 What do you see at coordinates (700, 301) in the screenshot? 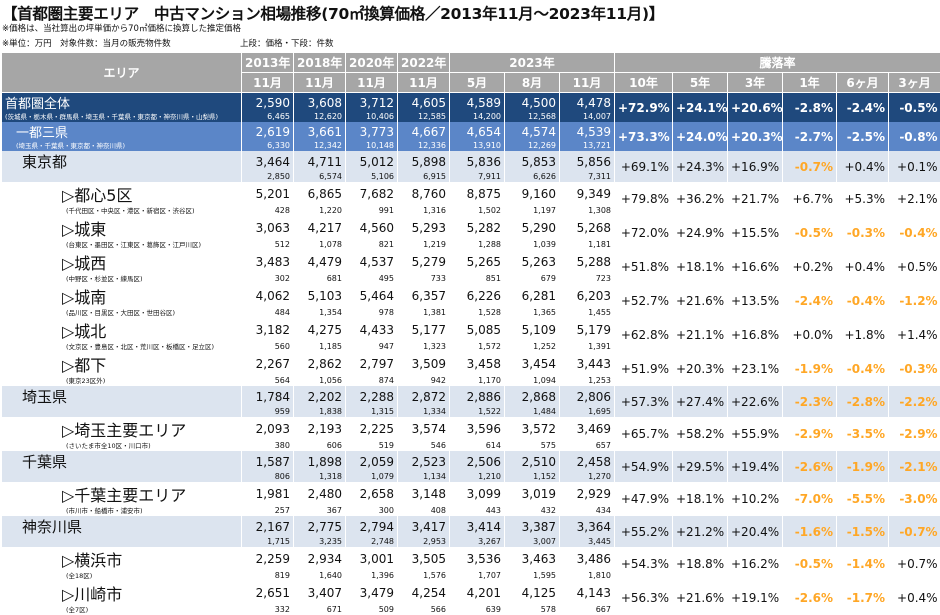
I see `rate-cell: +21.6%` at bounding box center [700, 301].